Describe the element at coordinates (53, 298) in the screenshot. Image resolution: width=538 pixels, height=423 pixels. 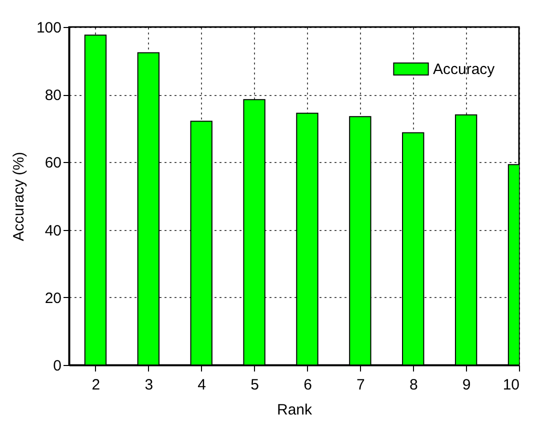
I see `y-tick-label: 20` at that location.